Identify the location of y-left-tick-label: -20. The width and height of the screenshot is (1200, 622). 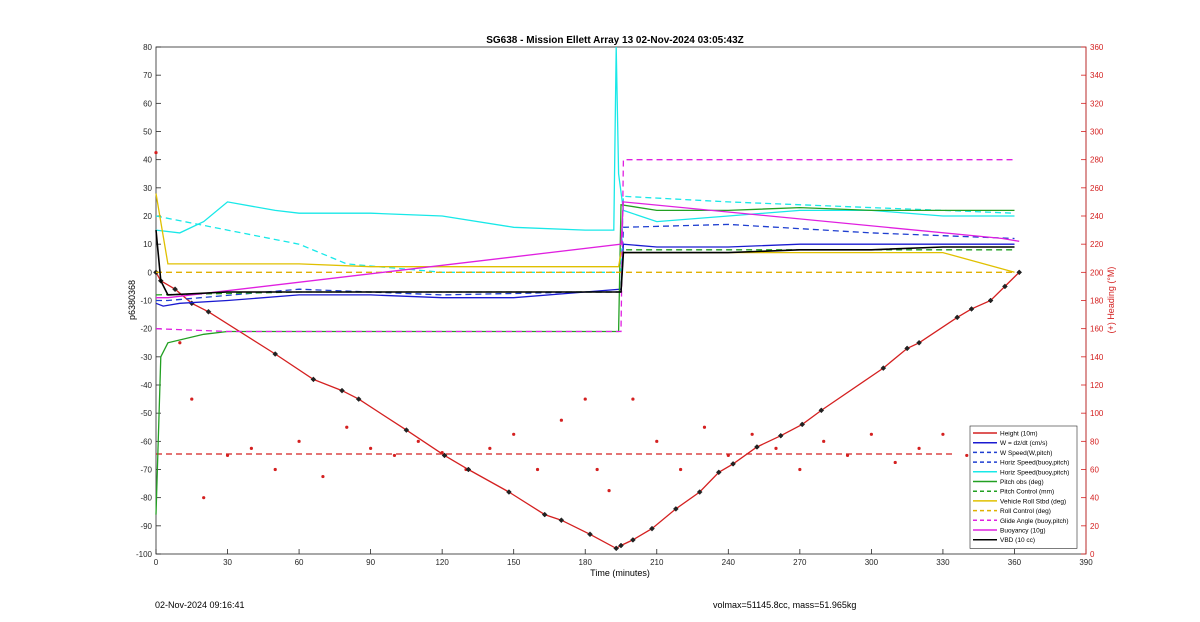
(146, 329).